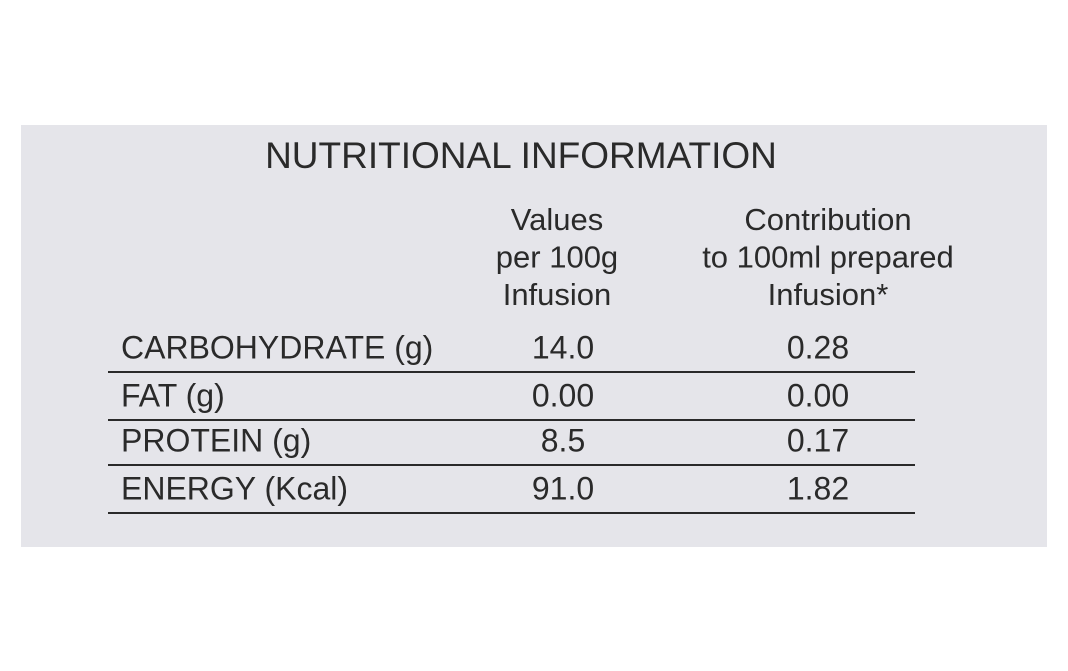  What do you see at coordinates (216, 440) in the screenshot?
I see `nutrient-name: PROTEIN (g)` at bounding box center [216, 440].